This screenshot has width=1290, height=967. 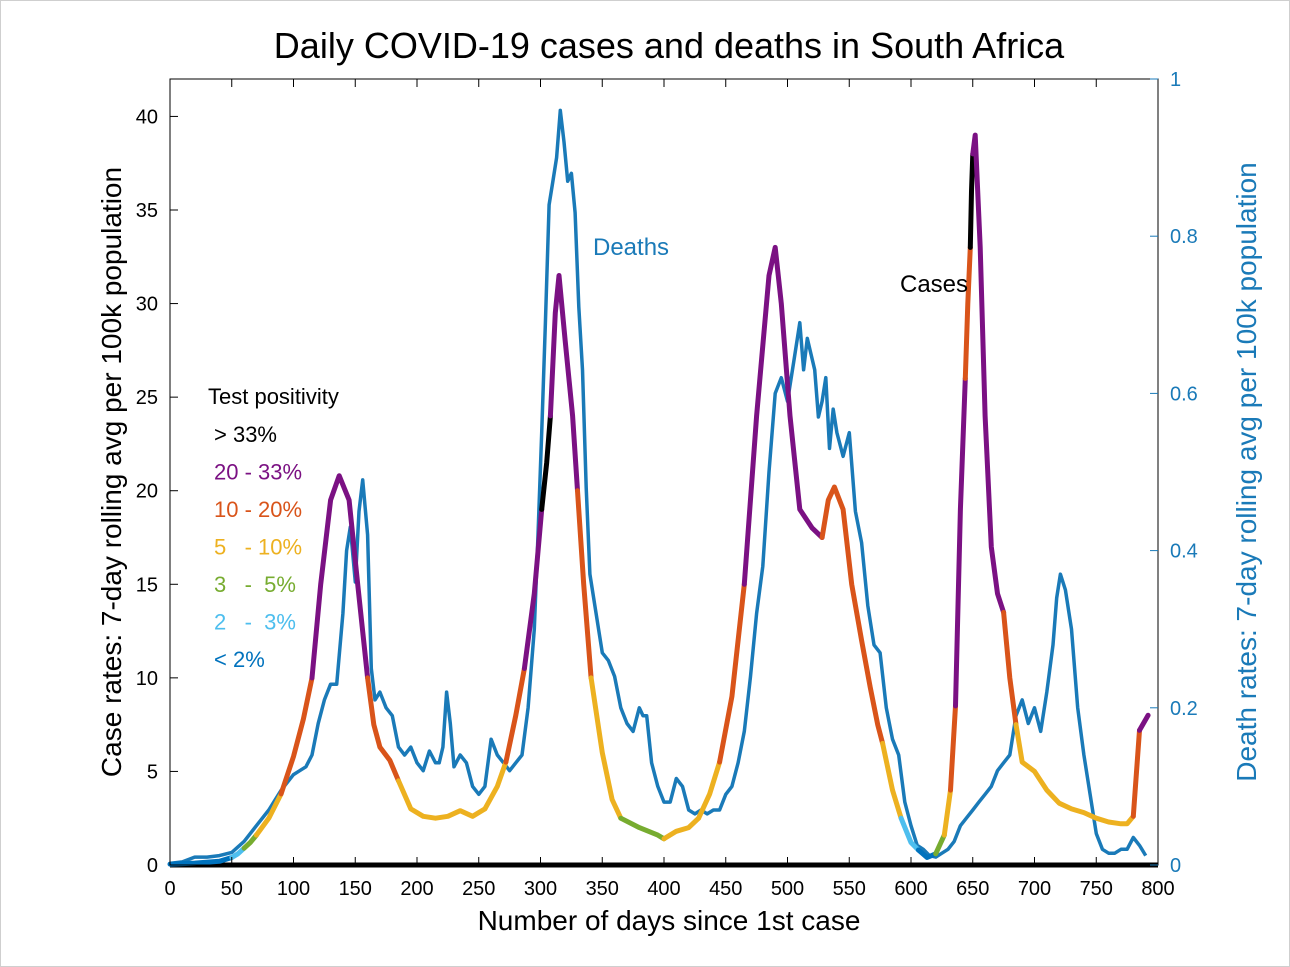 I want to click on legend-item-label: 5 - 10%, so click(x=258, y=547).